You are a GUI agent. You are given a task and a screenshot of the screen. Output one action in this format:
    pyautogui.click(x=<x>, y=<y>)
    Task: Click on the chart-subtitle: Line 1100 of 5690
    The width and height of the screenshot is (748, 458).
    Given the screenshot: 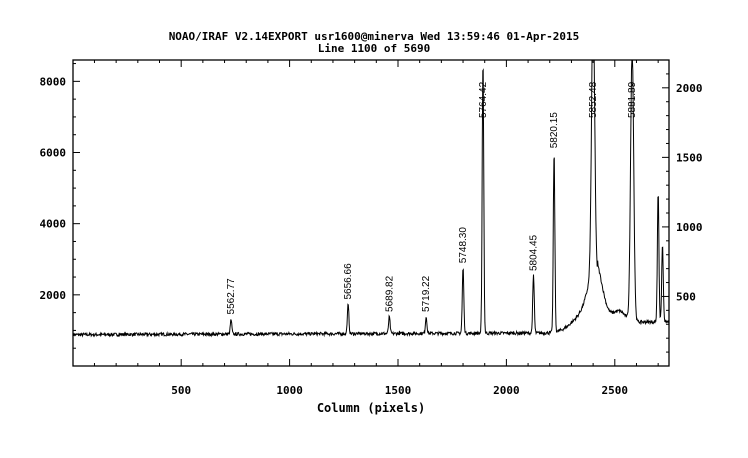 What is the action you would take?
    pyautogui.click(x=374, y=48)
    